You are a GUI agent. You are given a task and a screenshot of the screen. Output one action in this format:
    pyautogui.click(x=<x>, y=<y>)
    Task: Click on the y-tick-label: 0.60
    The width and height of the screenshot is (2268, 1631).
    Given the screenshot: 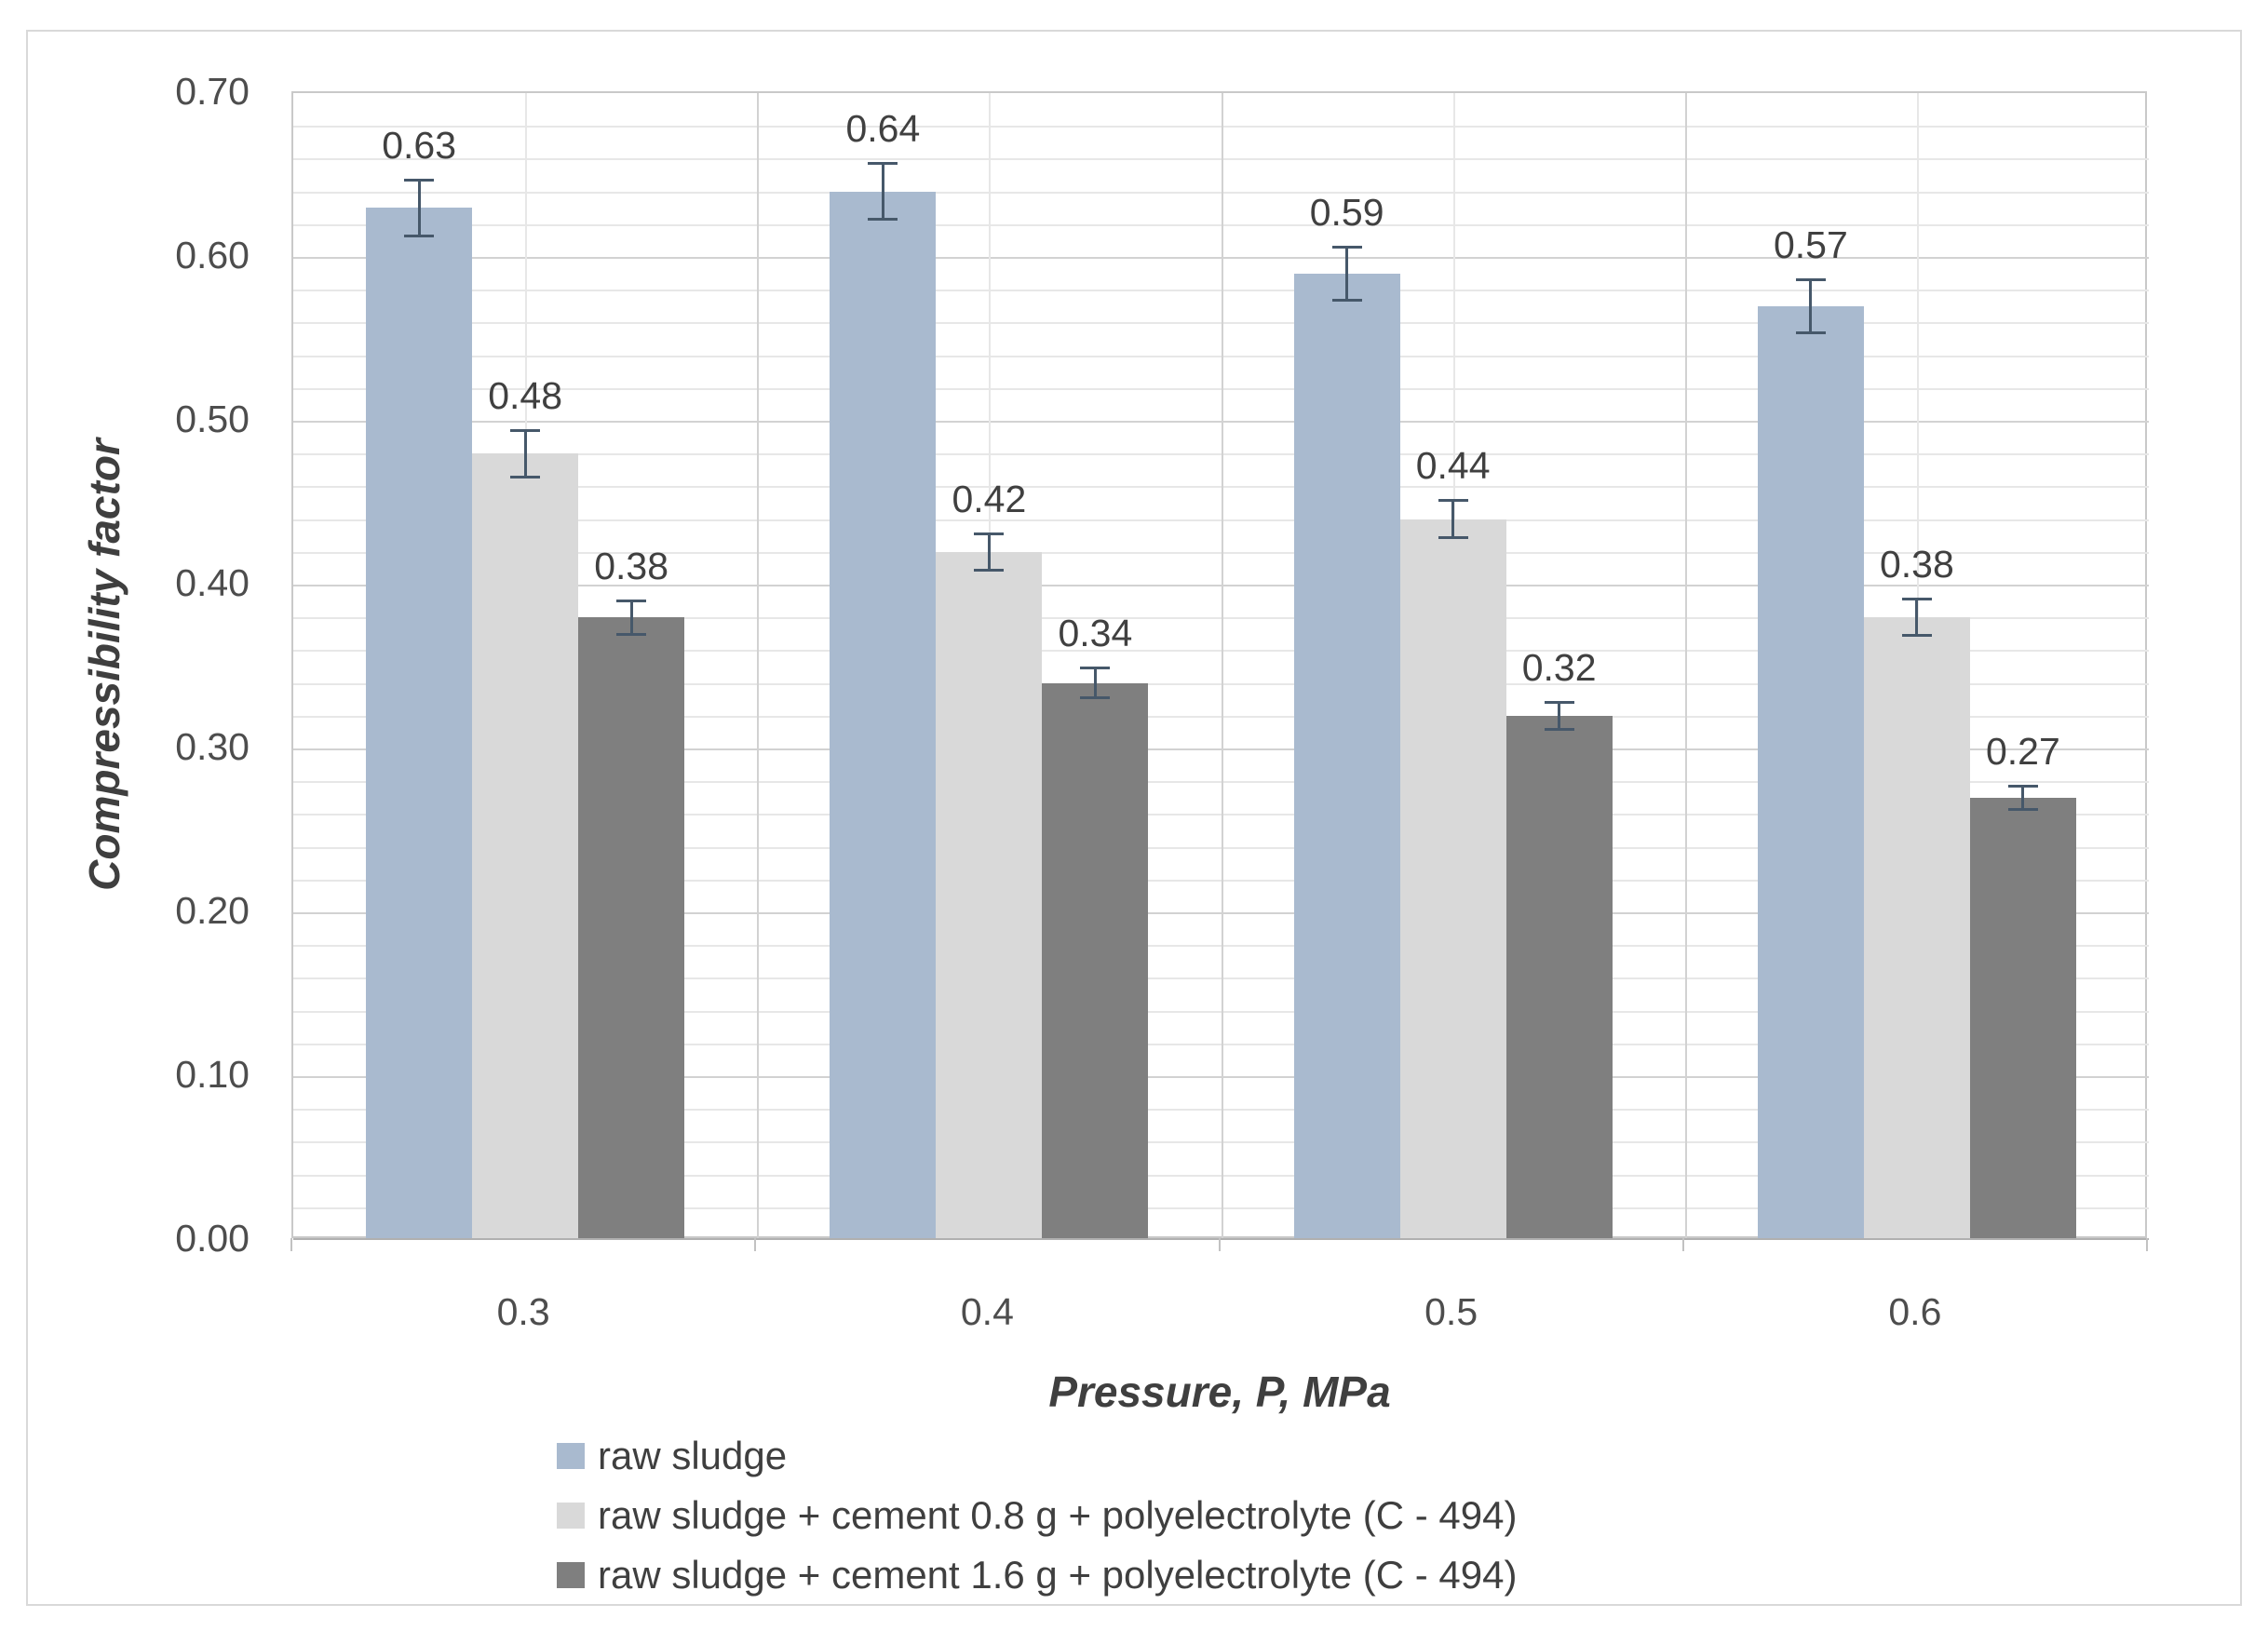 What is the action you would take?
    pyautogui.click(x=212, y=255)
    